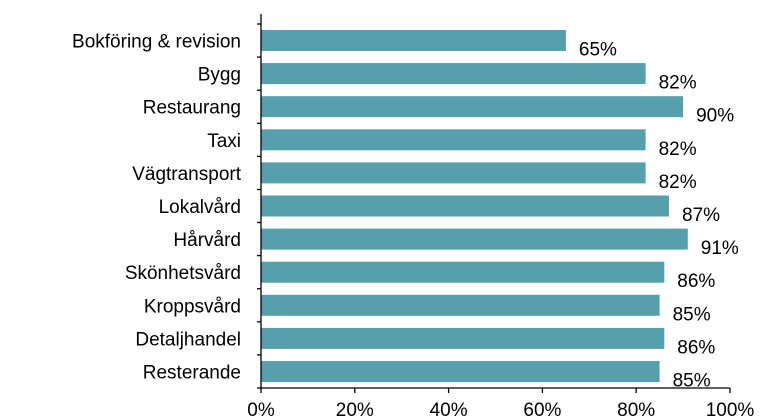 This screenshot has height=420, width=762. Describe the element at coordinates (187, 174) in the screenshot. I see `category-label: Vägtransport` at that location.